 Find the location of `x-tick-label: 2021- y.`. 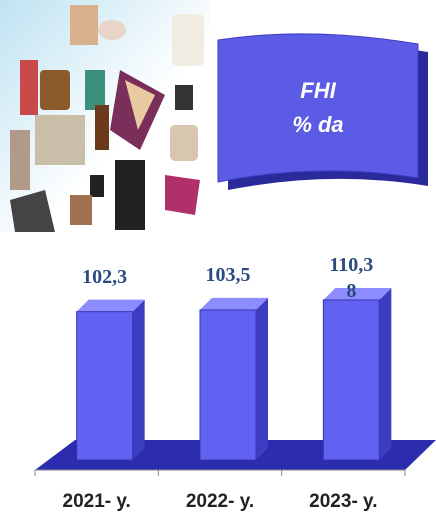

x-tick-label: 2021- y. is located at coordinates (97, 501).